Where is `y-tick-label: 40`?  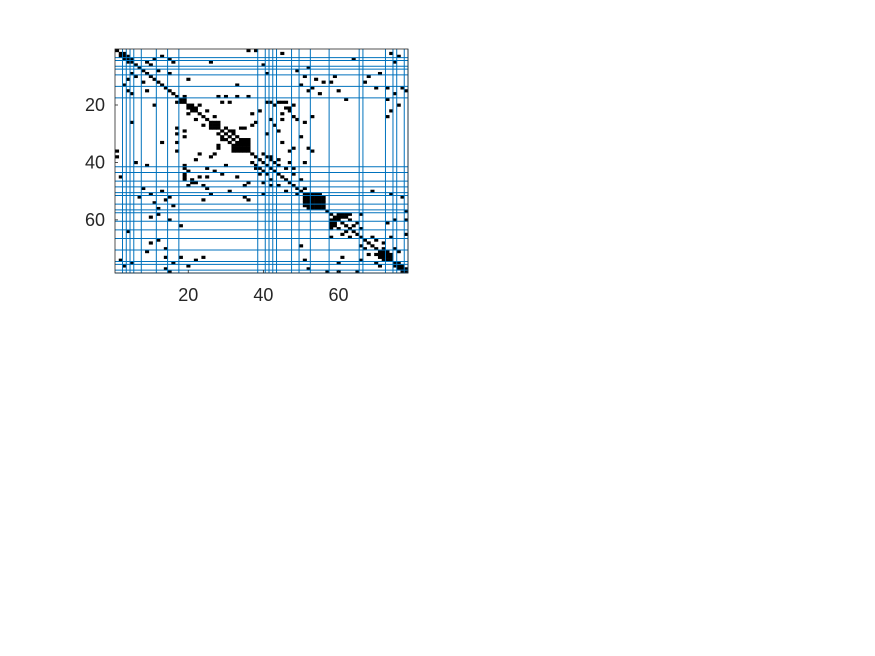 y-tick-label: 40 is located at coordinates (95, 162).